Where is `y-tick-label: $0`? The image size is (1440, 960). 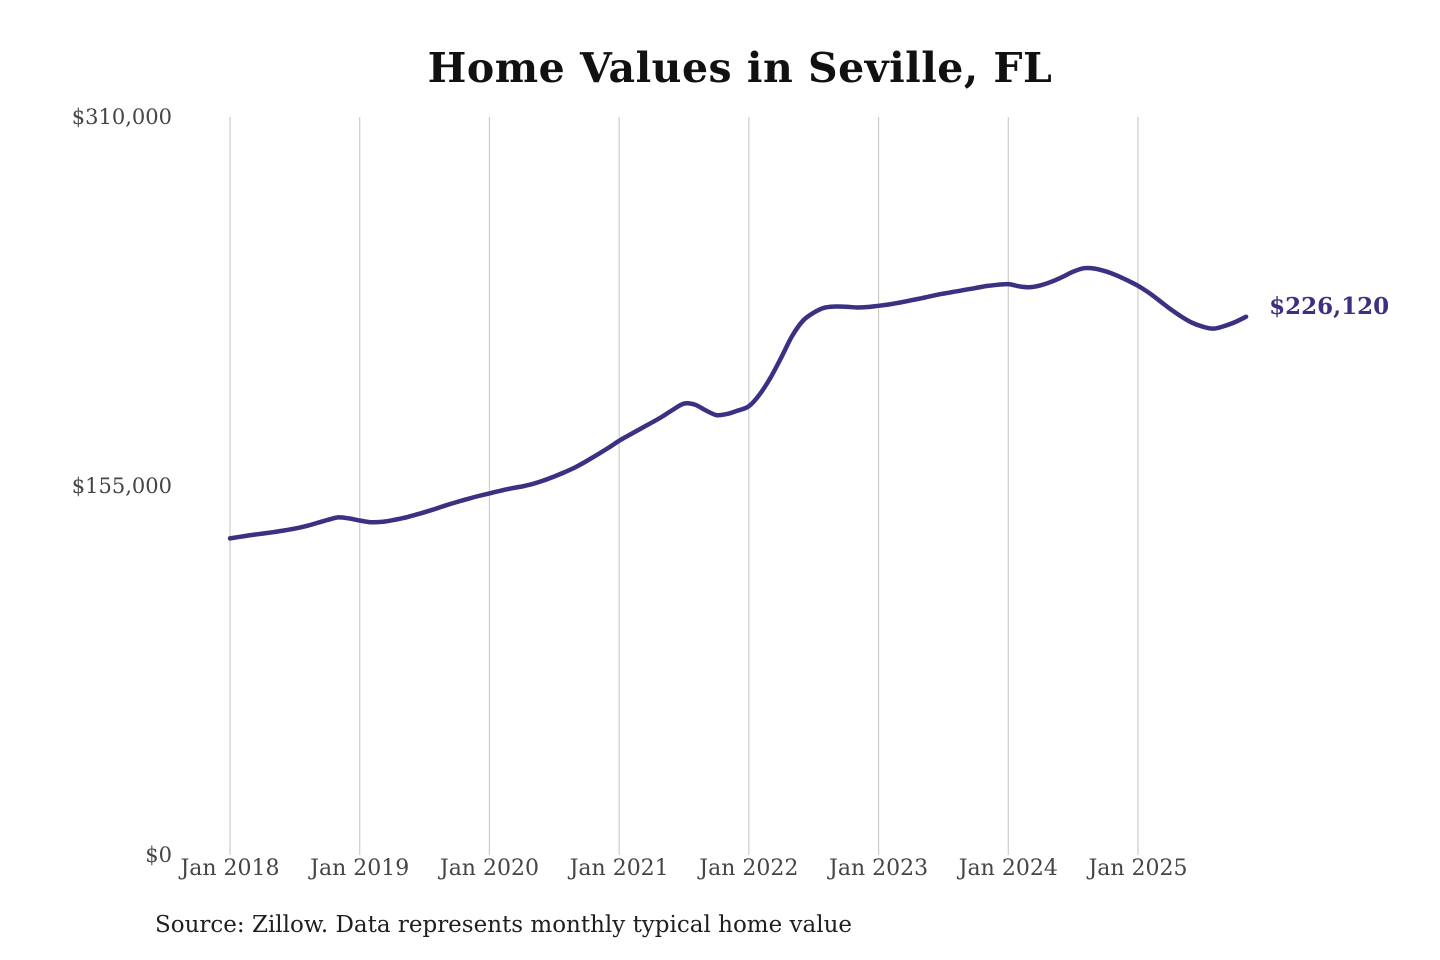 y-tick-label: $0 is located at coordinates (158, 855).